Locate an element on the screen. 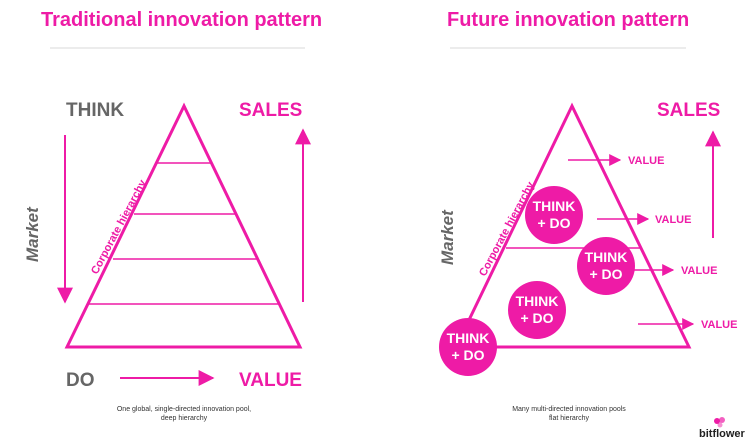  bubble-3-line1: THINK is located at coordinates (537, 301).